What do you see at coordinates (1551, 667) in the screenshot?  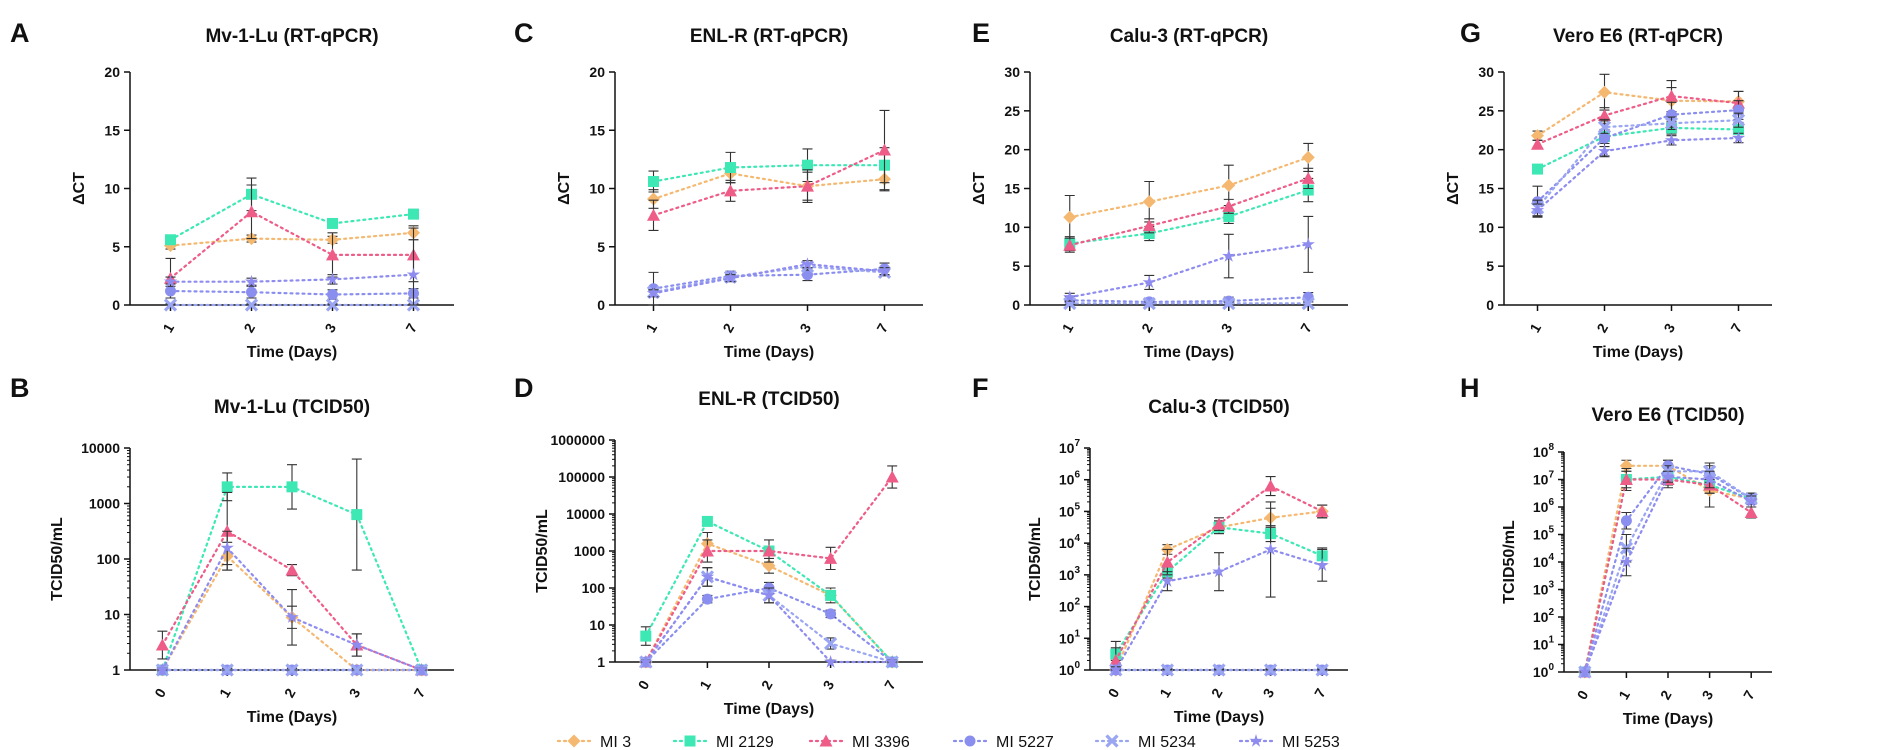 I see `y-tick-exponent: 0` at bounding box center [1551, 667].